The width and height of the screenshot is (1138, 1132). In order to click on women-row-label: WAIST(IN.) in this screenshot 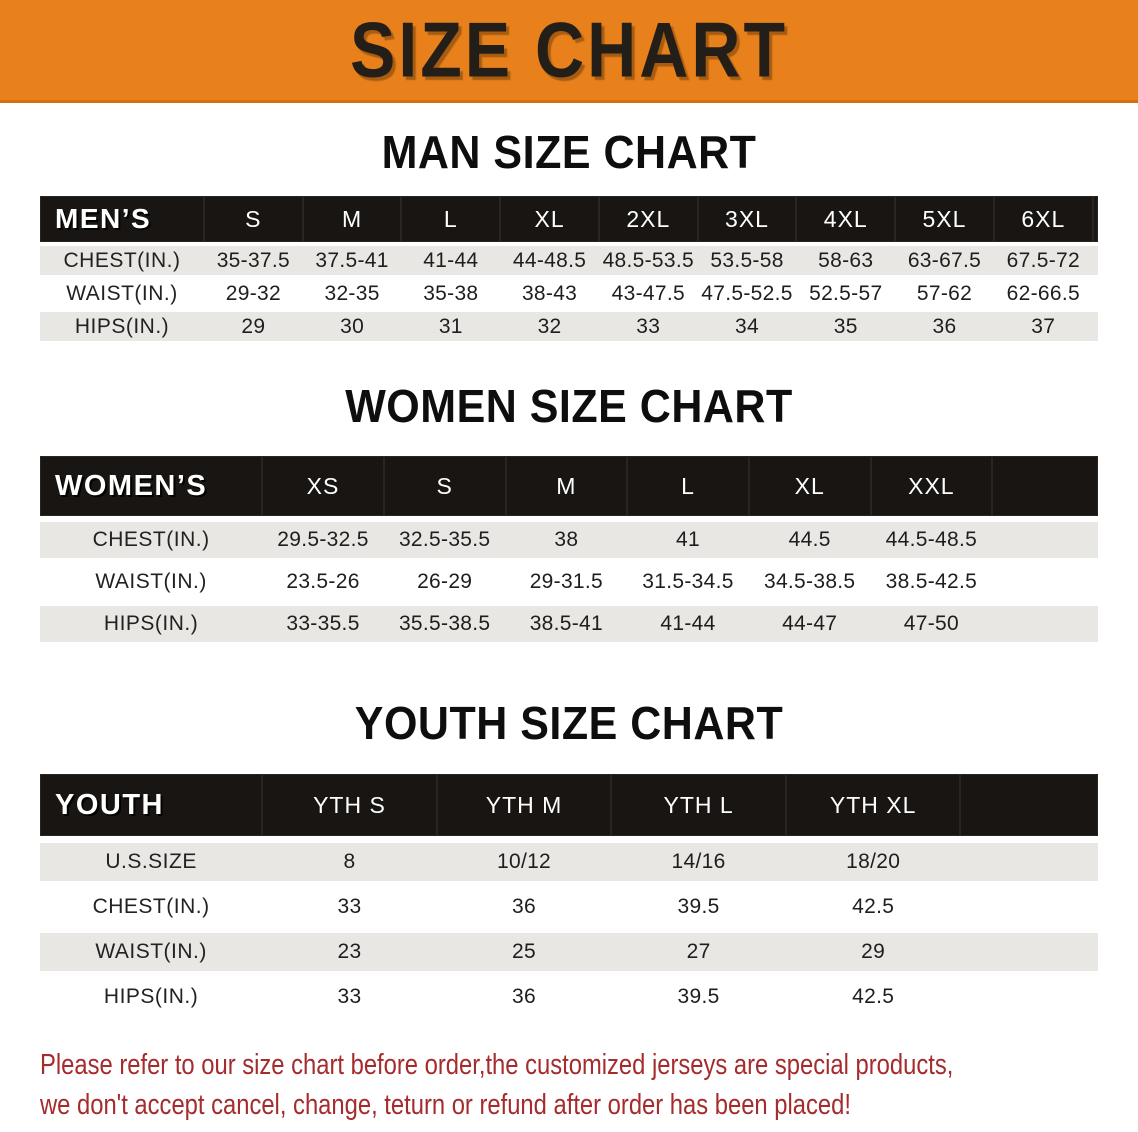, I will do `click(151, 581)`.